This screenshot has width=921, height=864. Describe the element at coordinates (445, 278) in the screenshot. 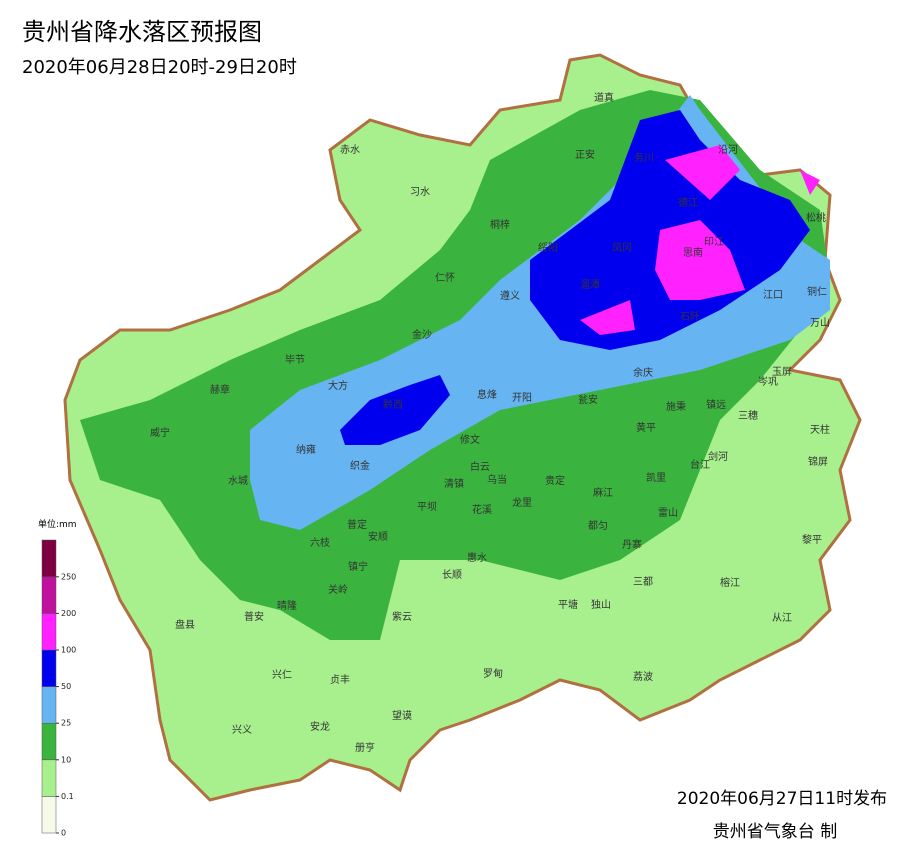

I see `place-label: 仁怀` at that location.